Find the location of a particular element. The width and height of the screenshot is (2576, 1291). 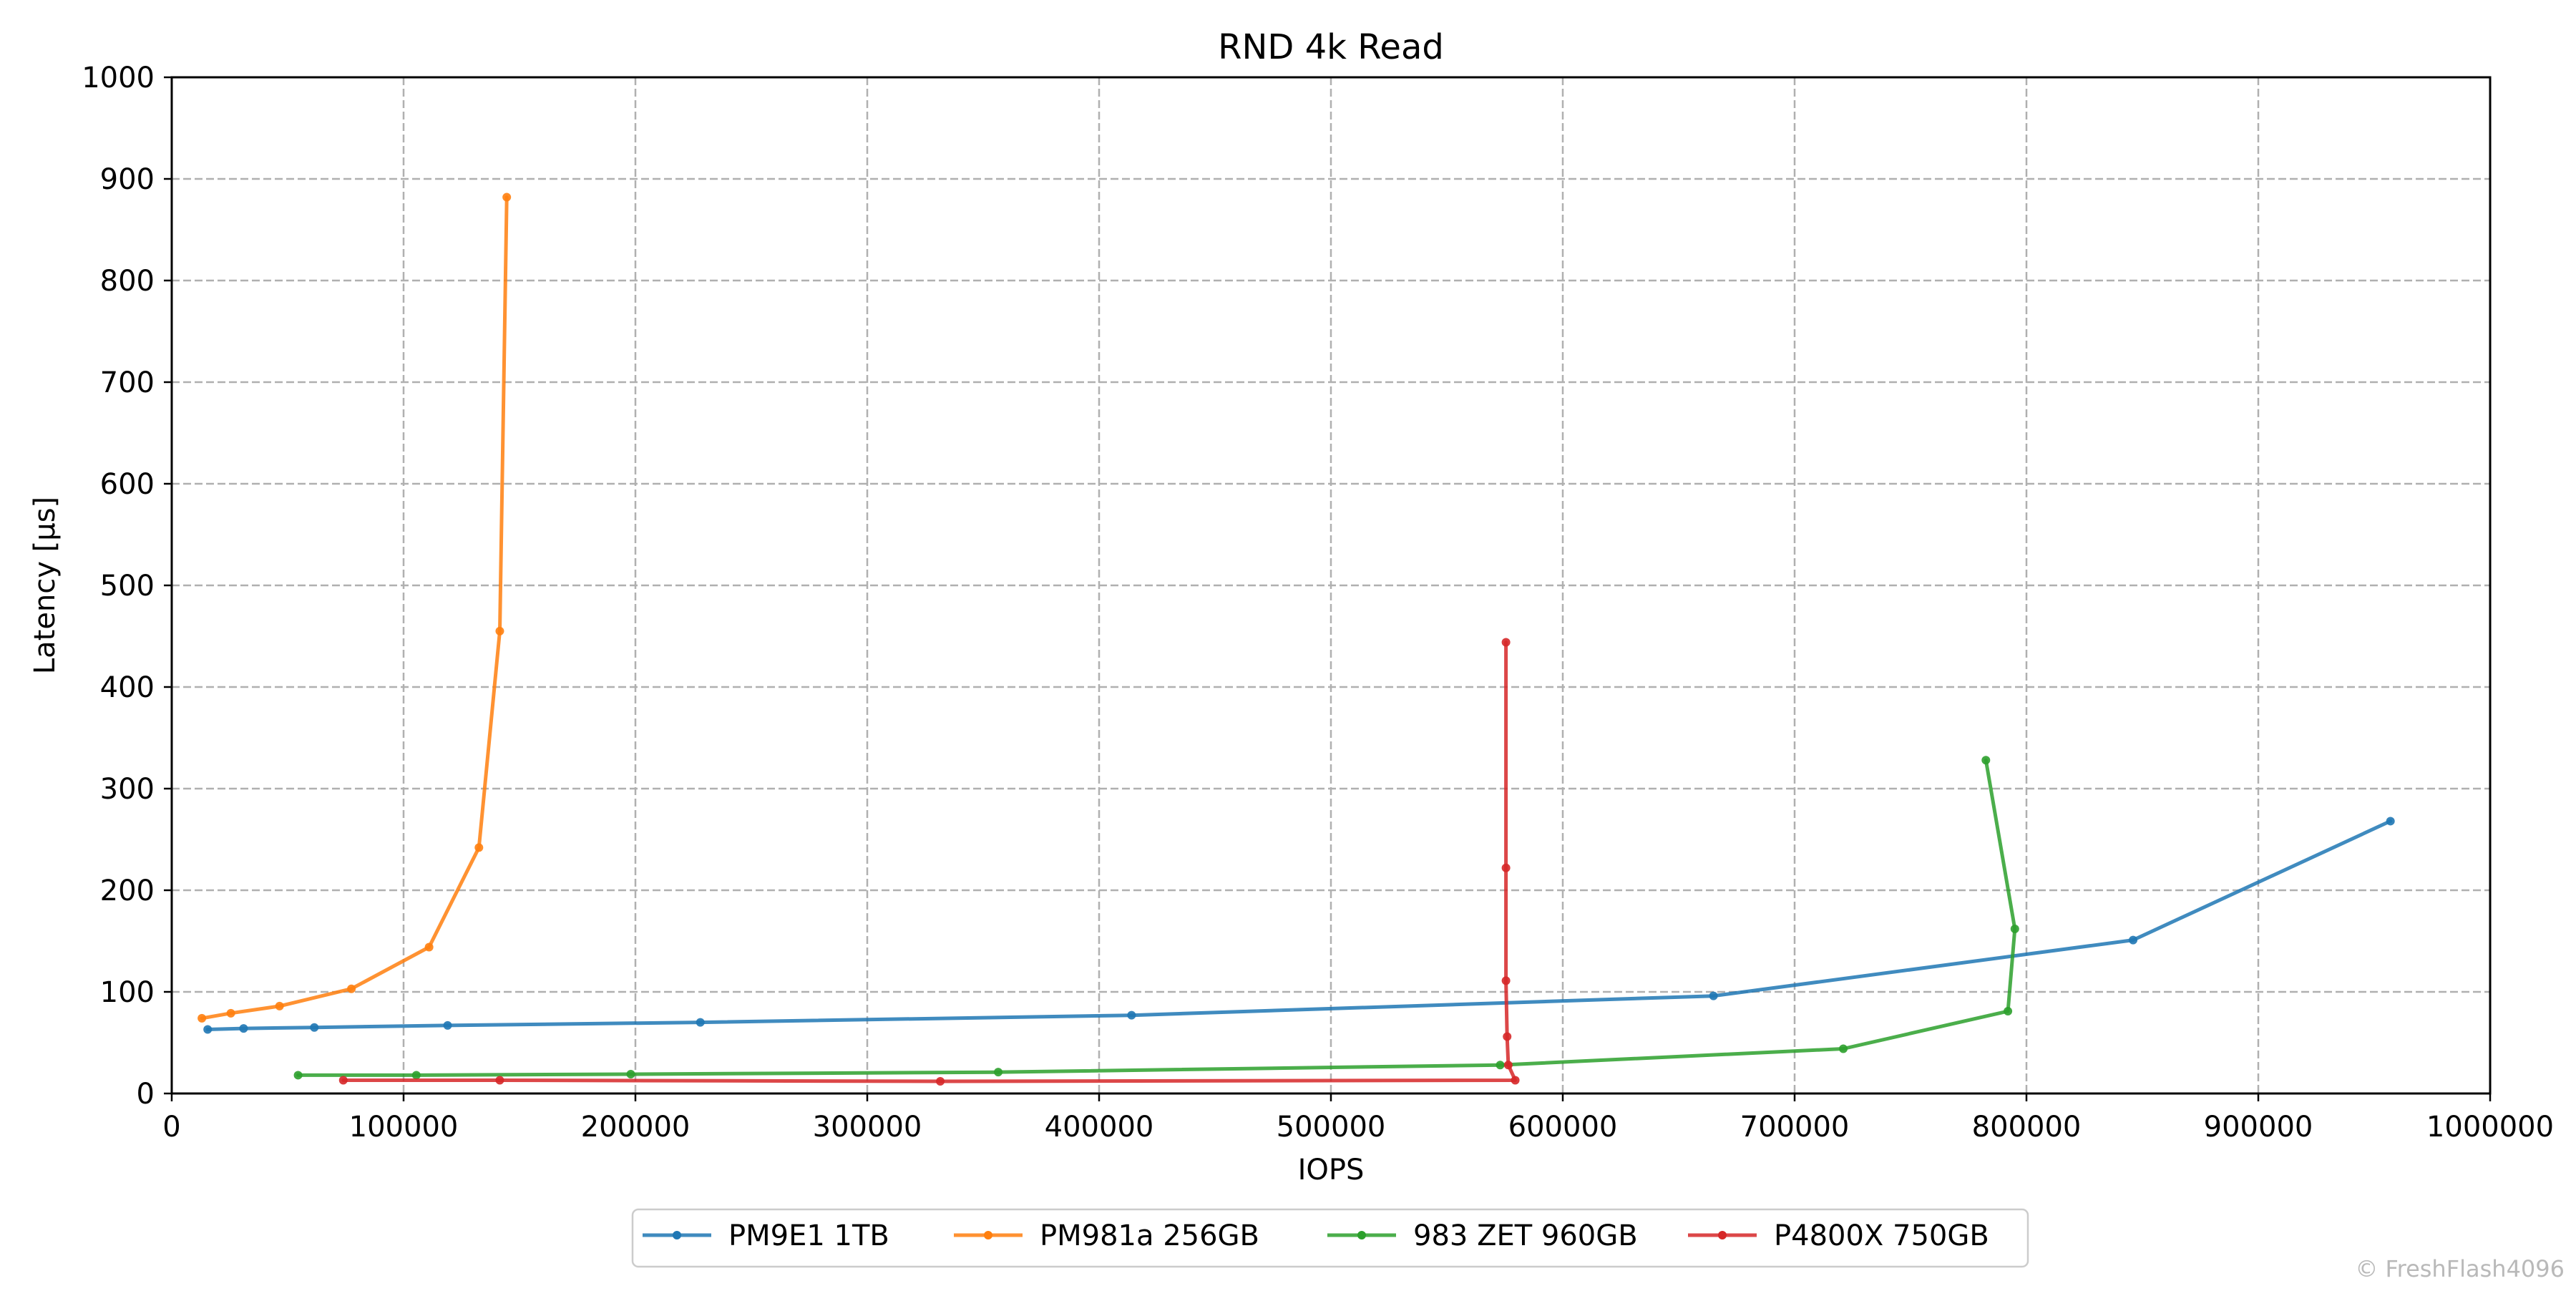

chart-title: RND 4k Read is located at coordinates (1331, 47).